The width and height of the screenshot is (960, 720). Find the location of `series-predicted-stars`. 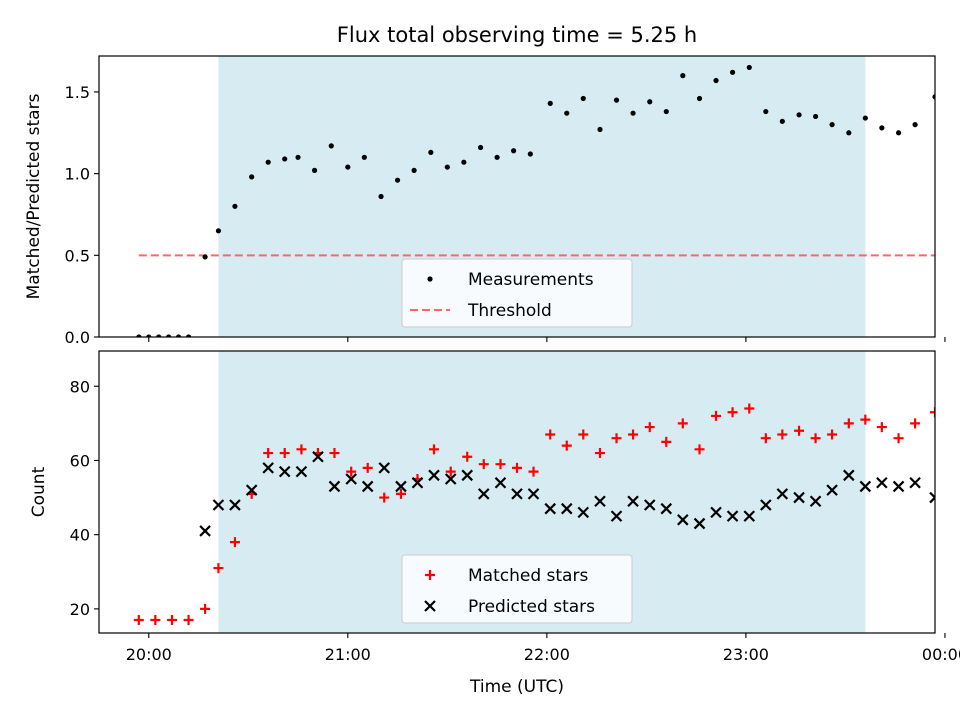

series-predicted-stars is located at coordinates (567, 493).